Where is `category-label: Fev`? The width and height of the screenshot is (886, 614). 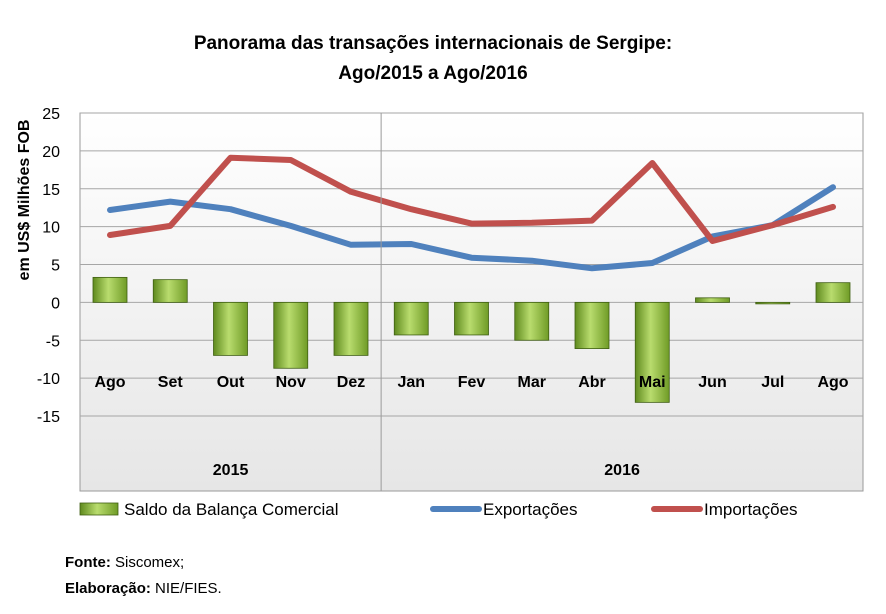
category-label: Fev is located at coordinates (472, 382).